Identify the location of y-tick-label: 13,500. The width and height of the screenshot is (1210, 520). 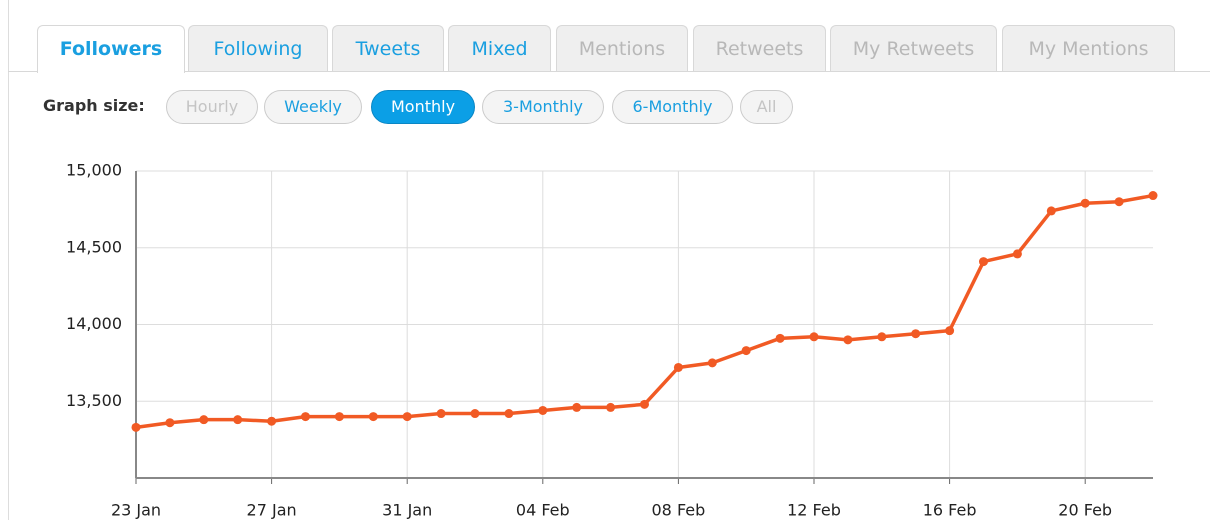
(94, 400).